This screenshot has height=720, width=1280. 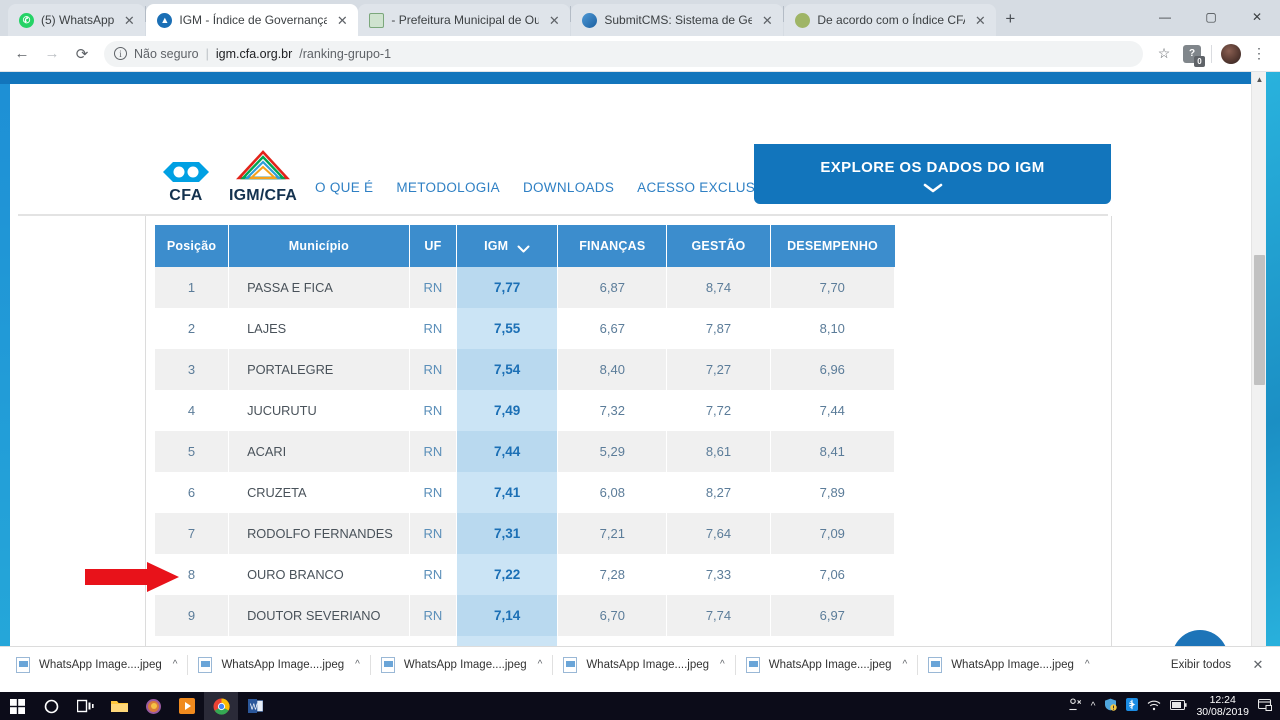 I want to click on table-row: 1 PASSA E FICA RN 7,77 6,87 8,74 7,70, so click(x=525, y=287).